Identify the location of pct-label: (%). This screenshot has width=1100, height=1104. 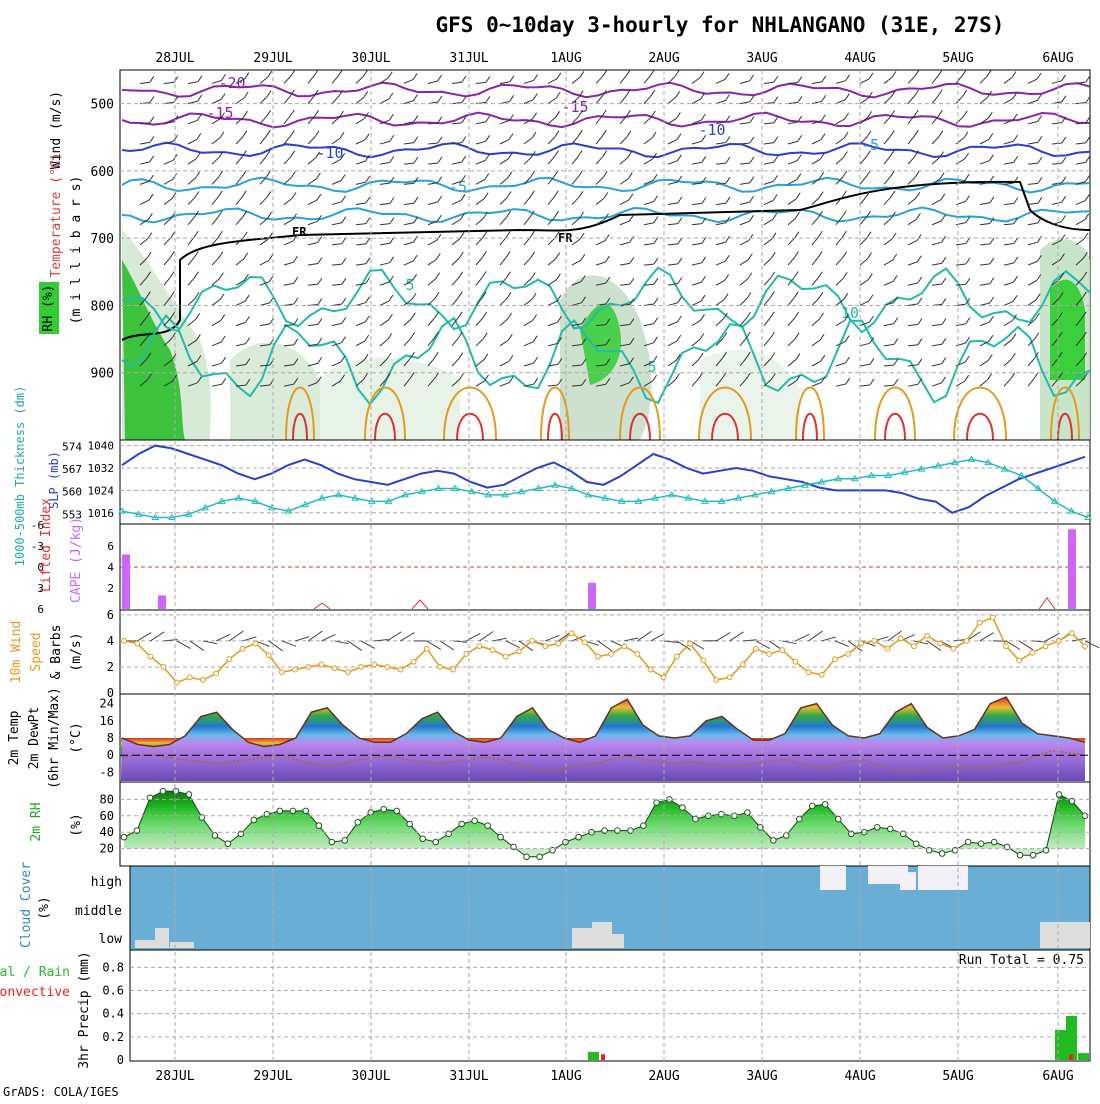
(76, 824).